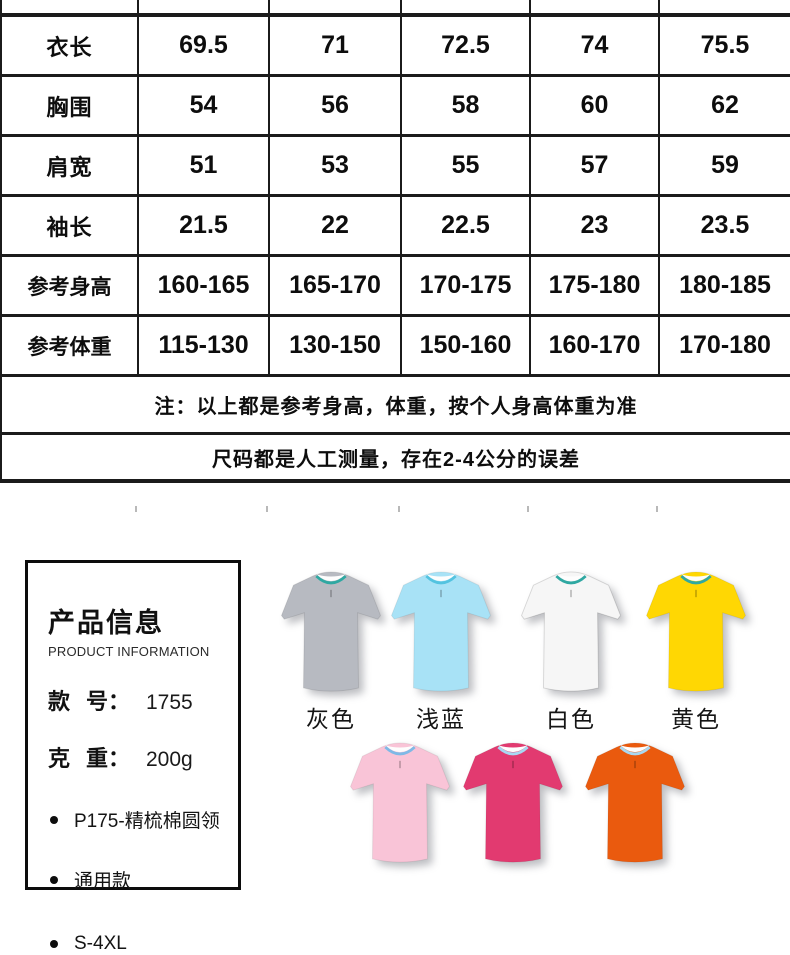 Image resolution: width=790 pixels, height=955 pixels. What do you see at coordinates (571, 719) in the screenshot?
I see `shirt-label: 白色` at bounding box center [571, 719].